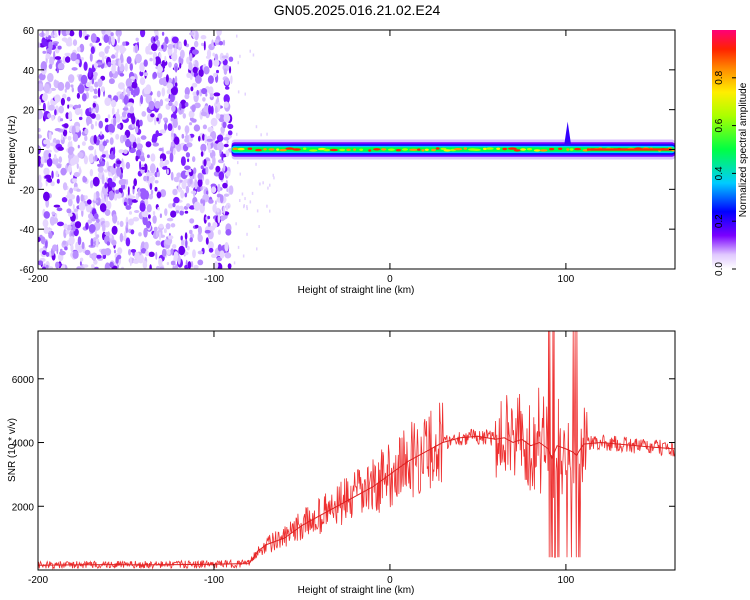 This screenshot has height=600, width=750. I want to click on spectrogram-ytick-label: -40, so click(27, 230).